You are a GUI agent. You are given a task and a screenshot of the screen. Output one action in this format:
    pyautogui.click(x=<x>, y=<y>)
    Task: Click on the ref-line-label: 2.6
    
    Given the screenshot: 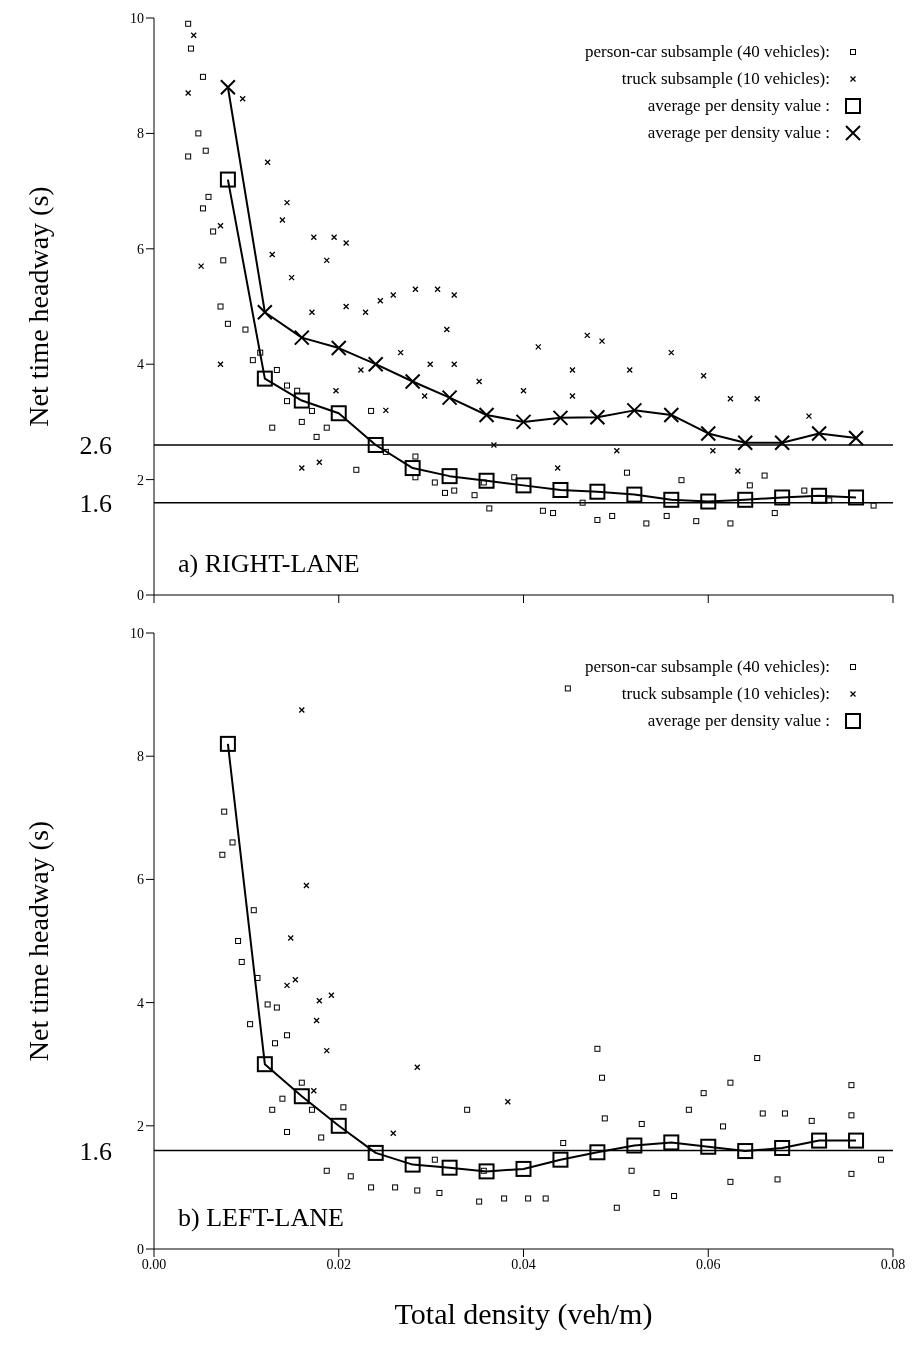 What is the action you would take?
    pyautogui.click(x=95, y=446)
    